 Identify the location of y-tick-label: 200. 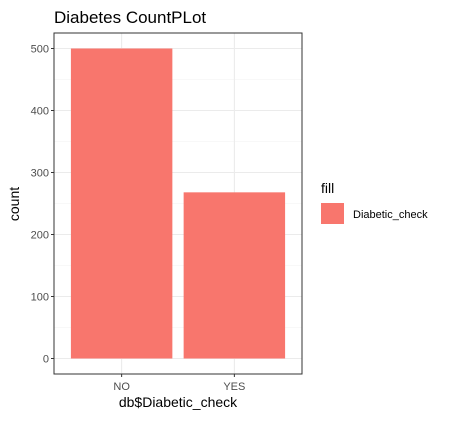
(40, 236).